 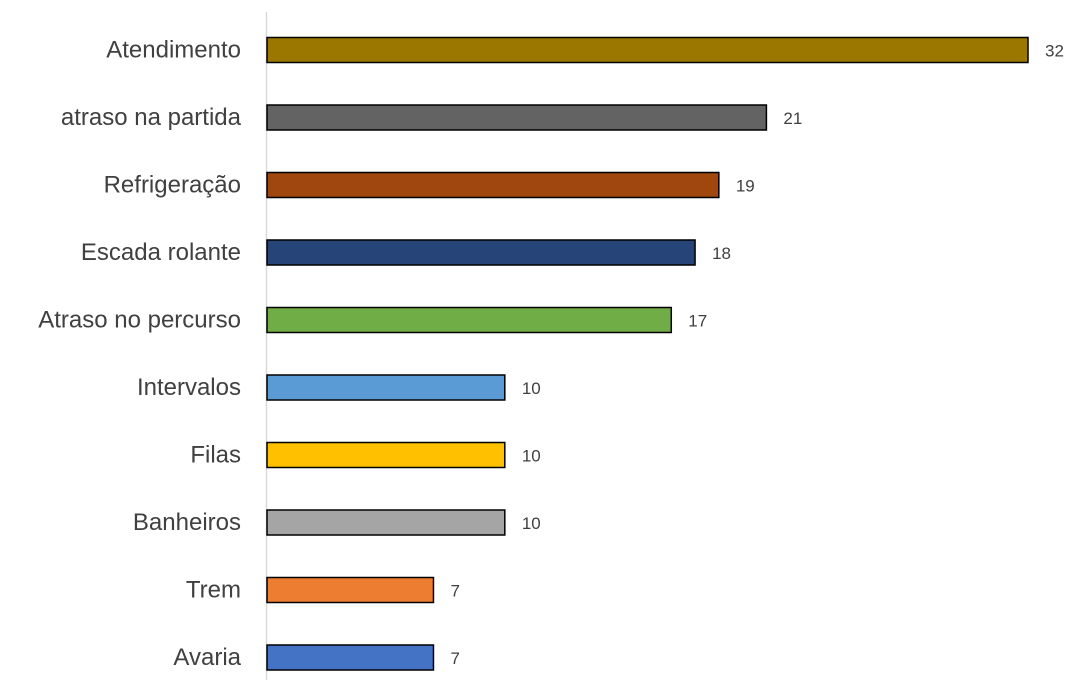 What do you see at coordinates (454, 591) in the screenshot?
I see `value-label-trem: 7` at bounding box center [454, 591].